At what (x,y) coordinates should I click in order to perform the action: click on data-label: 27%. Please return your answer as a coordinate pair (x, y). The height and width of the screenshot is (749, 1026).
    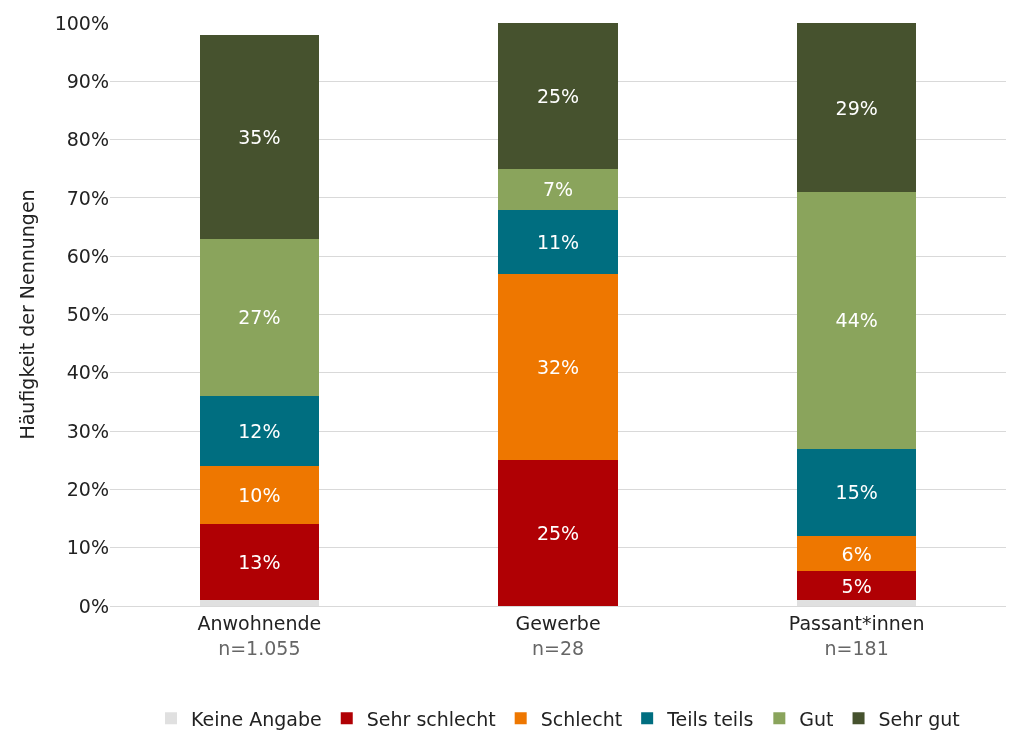
    Looking at the image, I should click on (259, 317).